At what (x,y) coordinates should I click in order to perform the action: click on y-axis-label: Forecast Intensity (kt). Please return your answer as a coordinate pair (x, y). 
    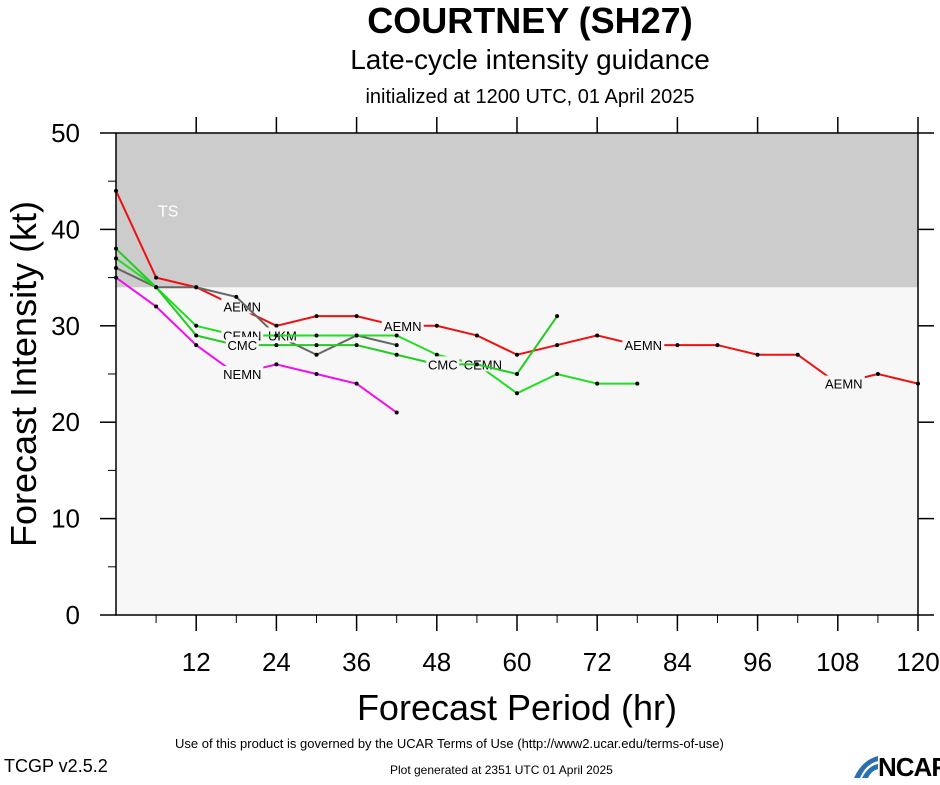
    Looking at the image, I should click on (23, 374).